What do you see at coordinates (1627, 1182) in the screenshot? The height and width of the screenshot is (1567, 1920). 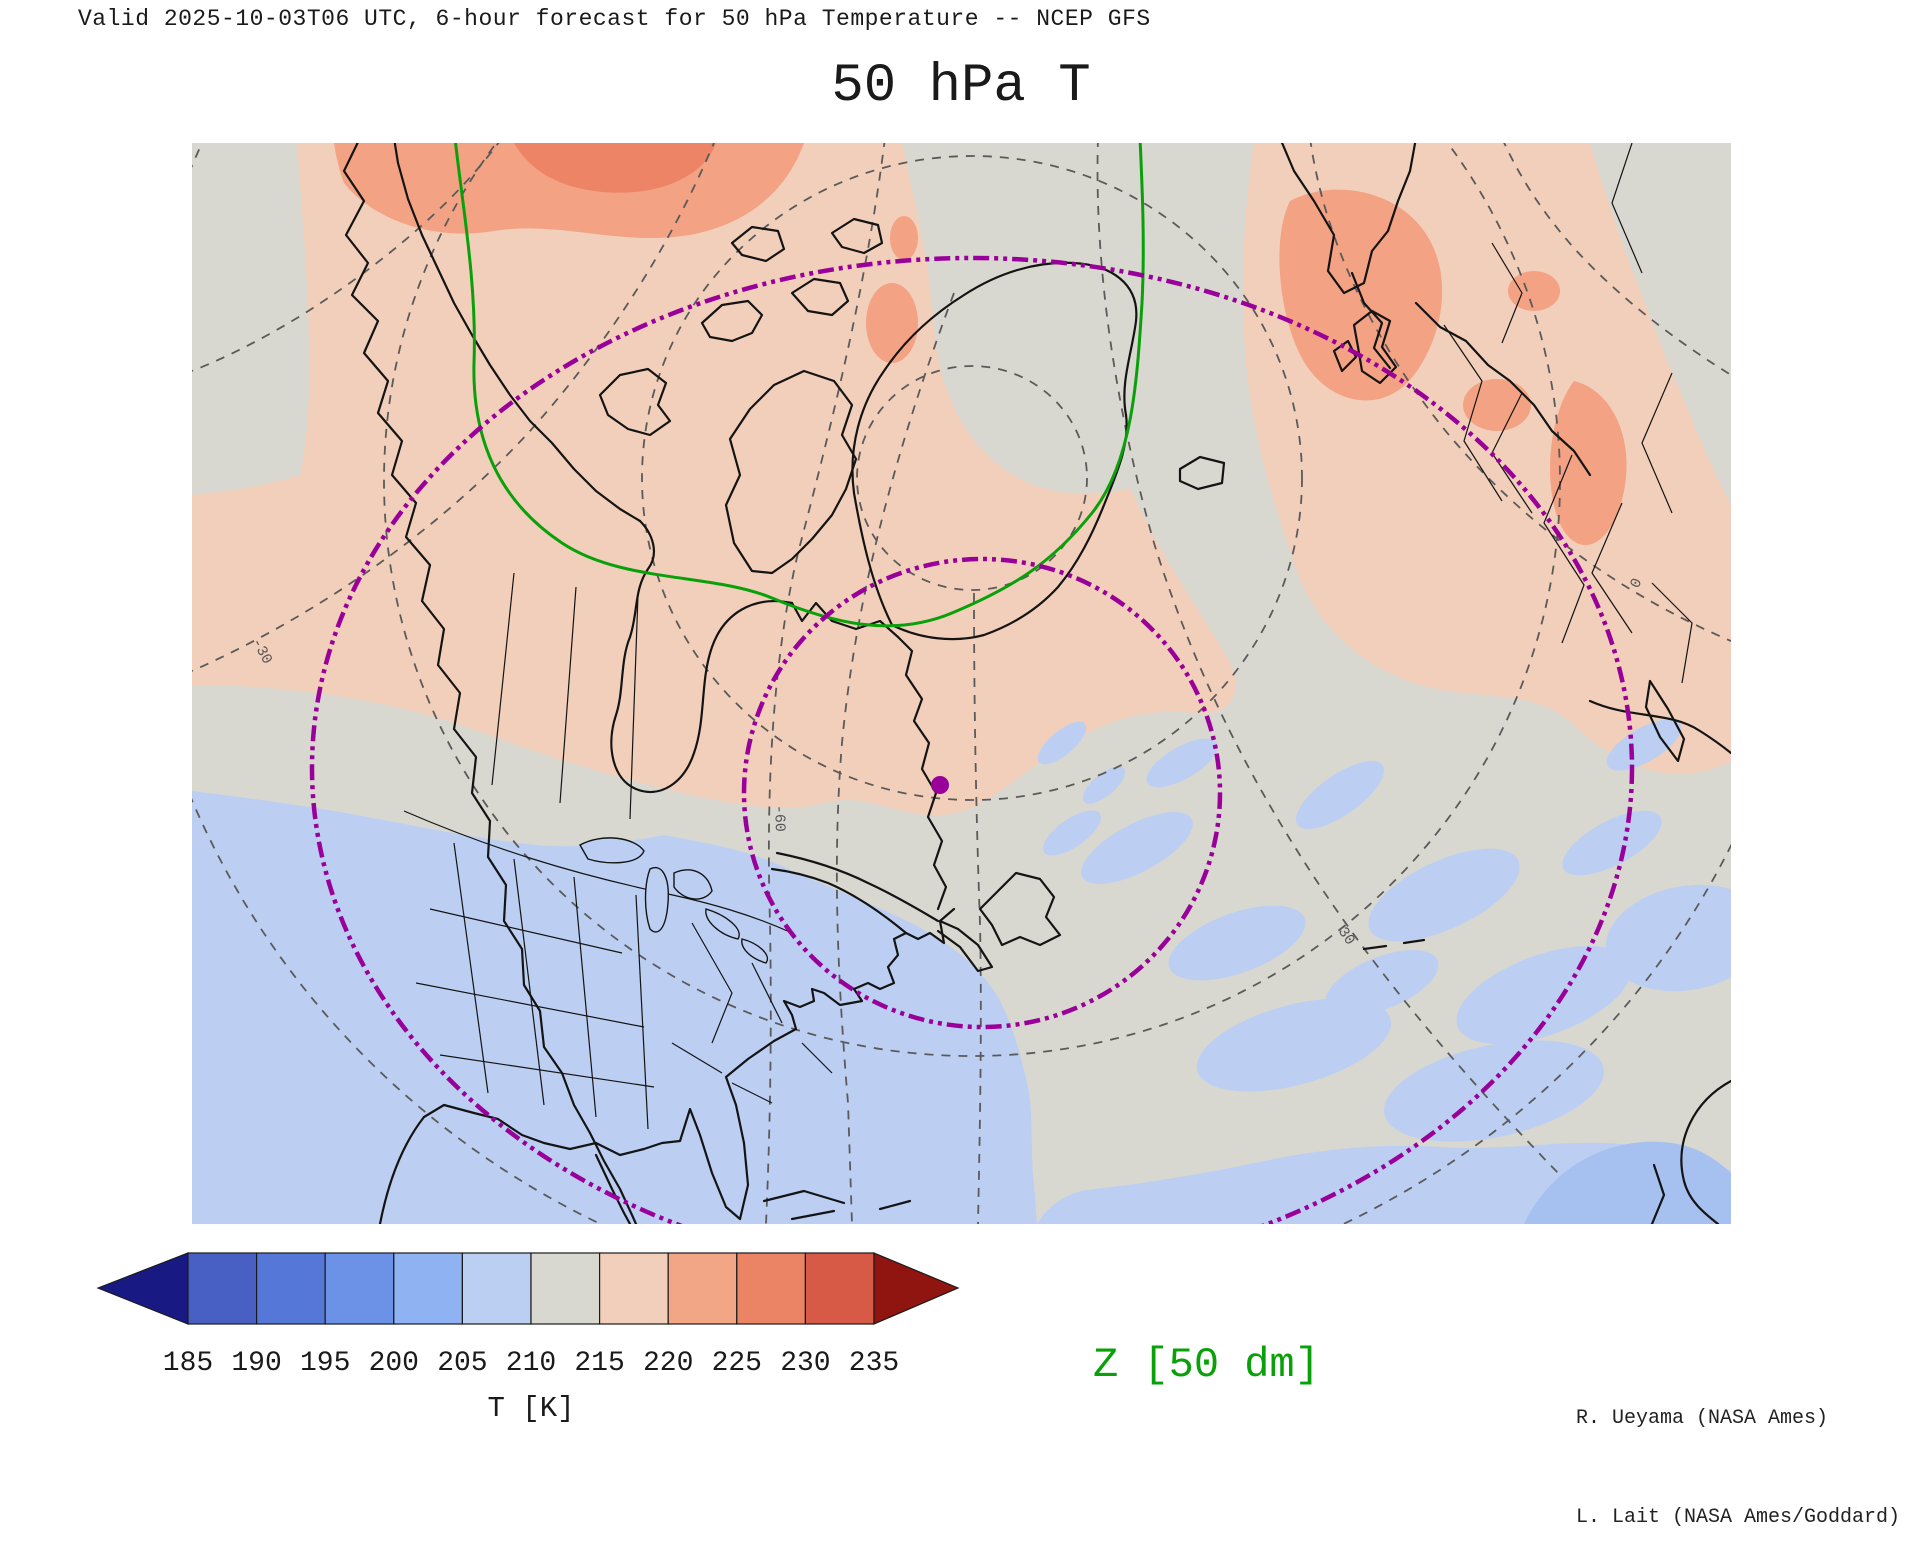 I see `fill-200-205-corner` at bounding box center [1627, 1182].